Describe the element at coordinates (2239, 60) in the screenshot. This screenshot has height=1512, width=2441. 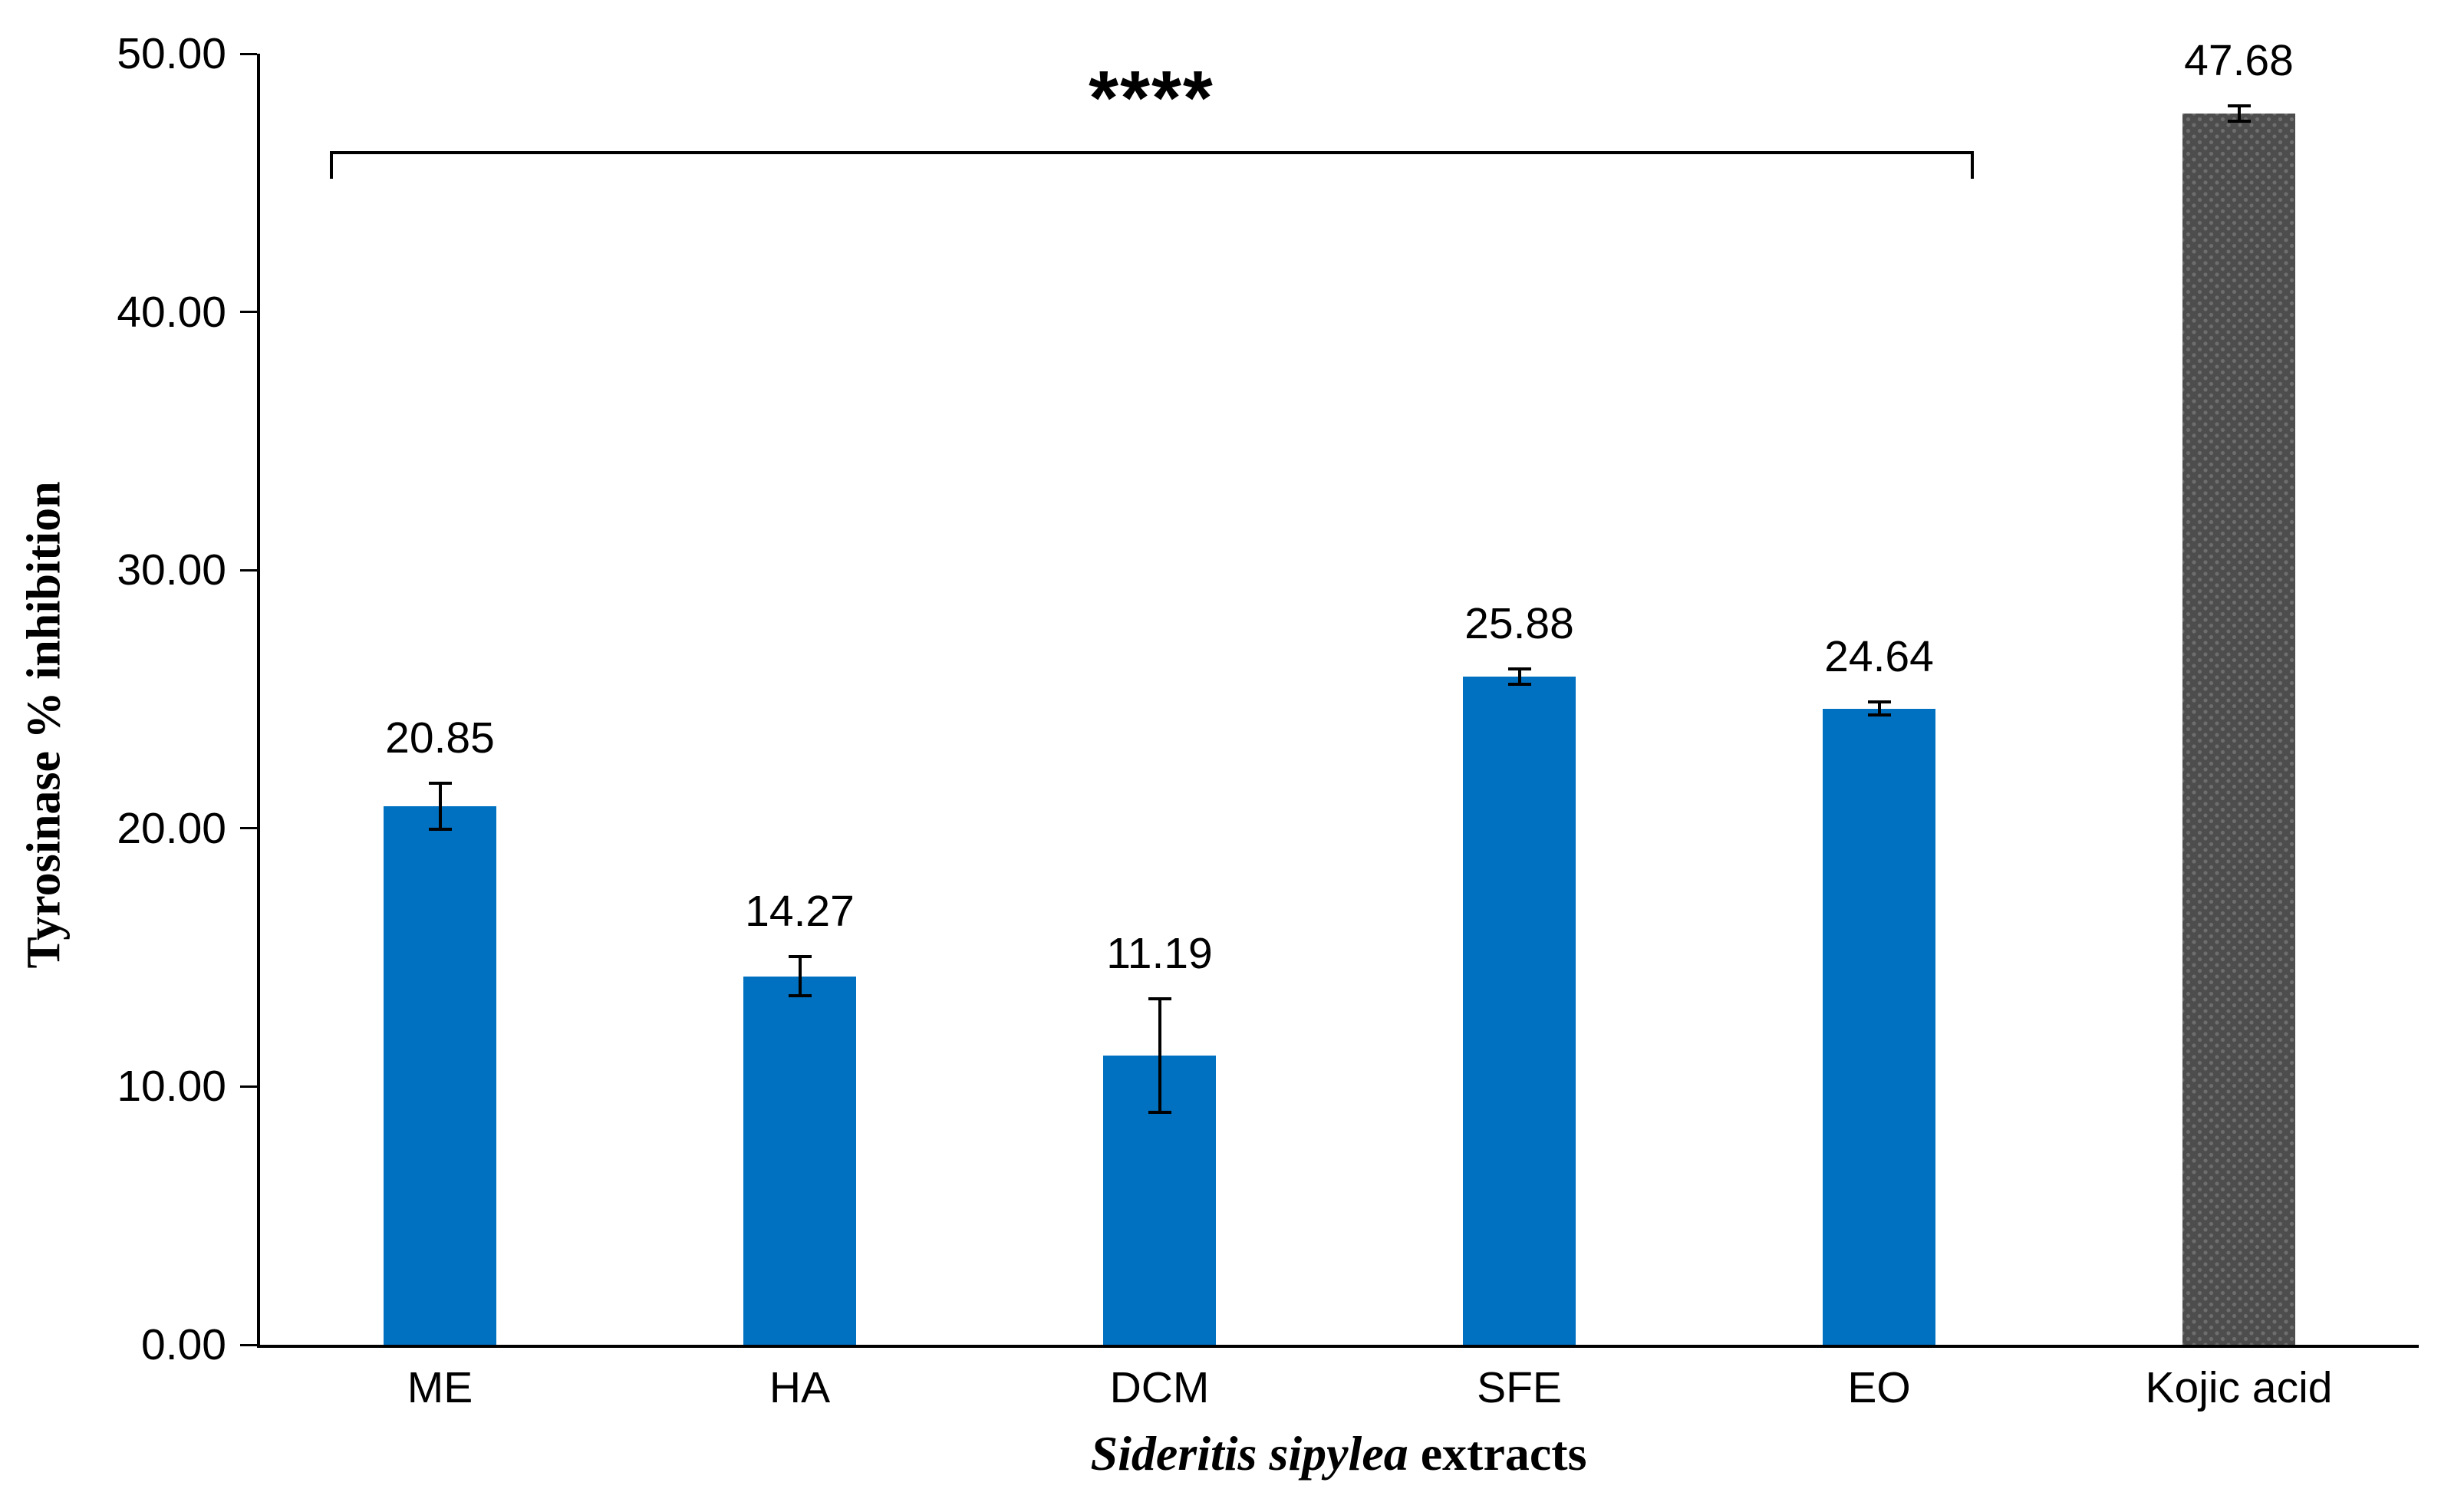
I see `bar-value-label: 47.68` at that location.